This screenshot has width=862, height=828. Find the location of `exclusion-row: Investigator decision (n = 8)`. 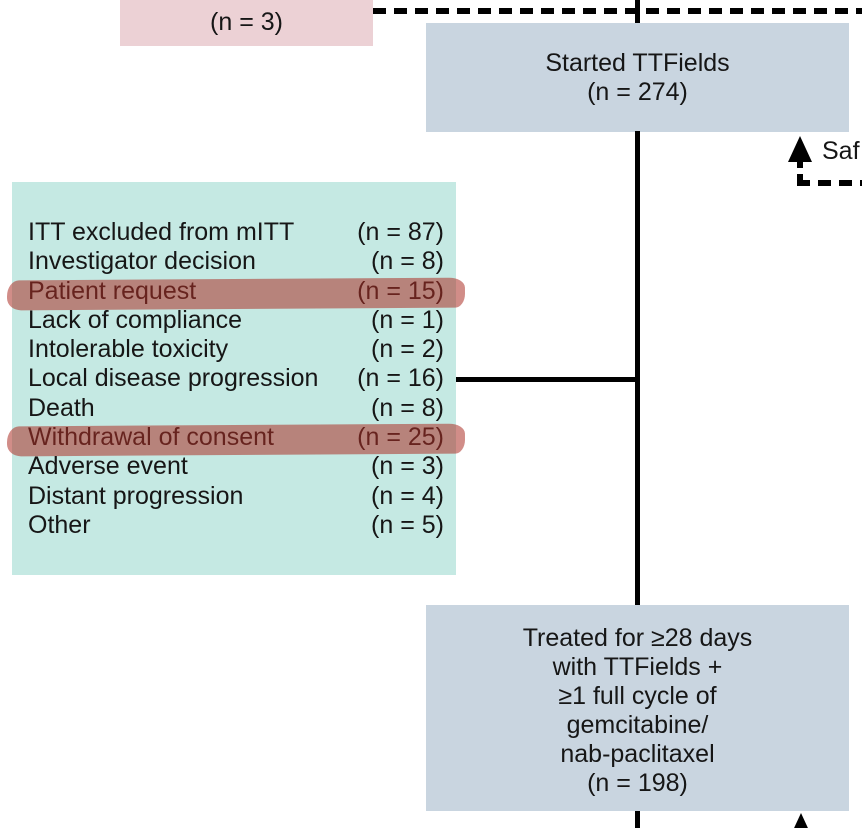

exclusion-row: Investigator decision (n = 8) is located at coordinates (234, 261).